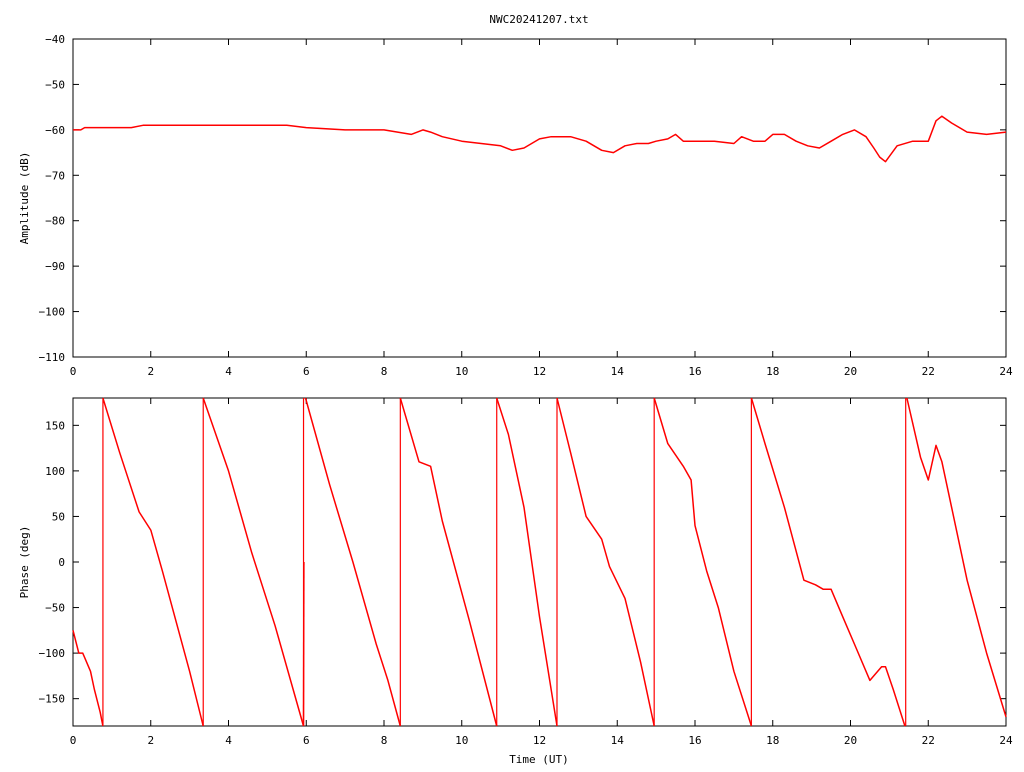 The image size is (1024, 772). Describe the element at coordinates (55, 84) in the screenshot. I see `amplitude-y-tick-label: −50` at that location.